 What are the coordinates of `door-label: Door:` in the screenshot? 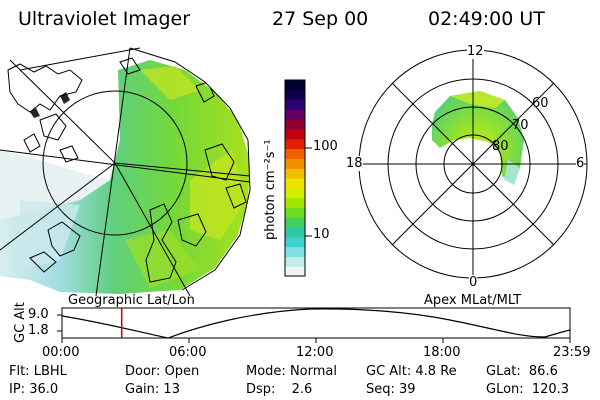 It's located at (143, 371).